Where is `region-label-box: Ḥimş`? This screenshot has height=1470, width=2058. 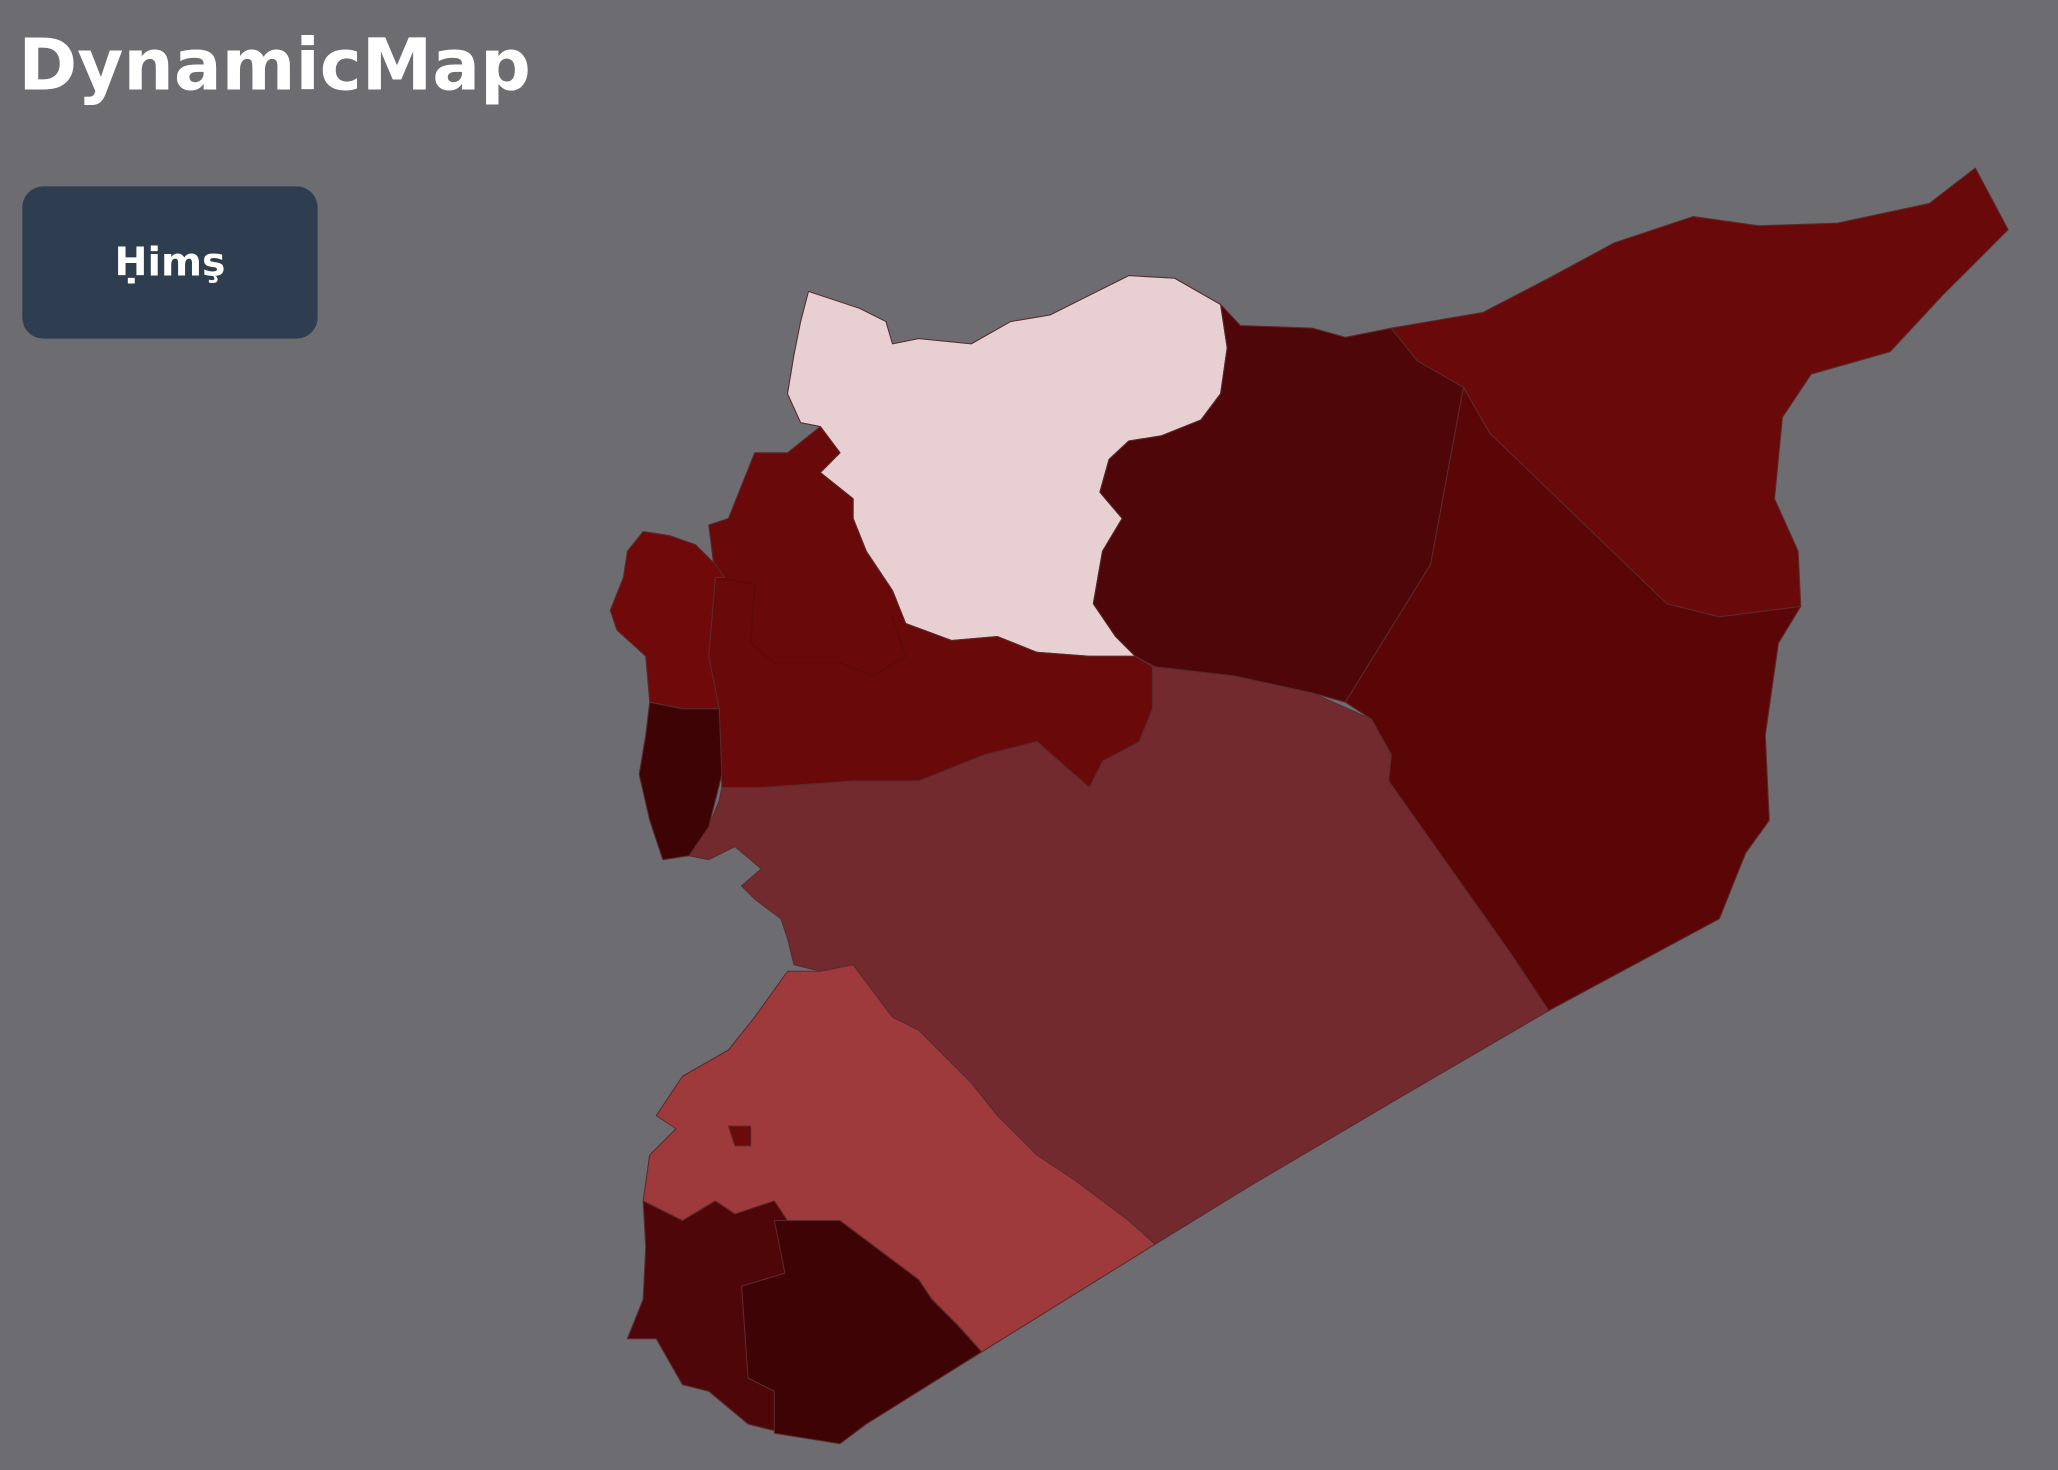
region-label-box: Ḥimş is located at coordinates (170, 262).